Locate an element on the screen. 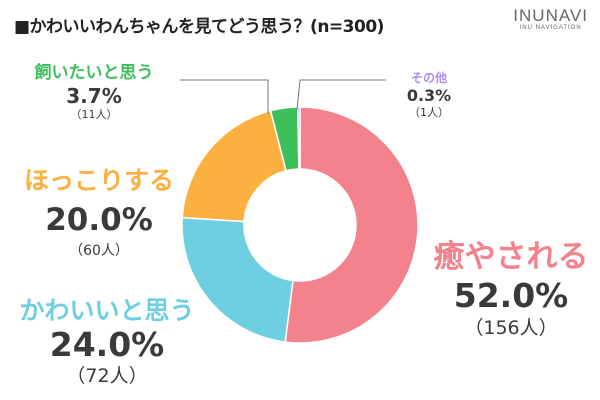 Image resolution: width=600 pixels, height=400 pixels. chart-title: ■かわいいわんちゃんを見てどう思う？(n=300) is located at coordinates (199, 27).